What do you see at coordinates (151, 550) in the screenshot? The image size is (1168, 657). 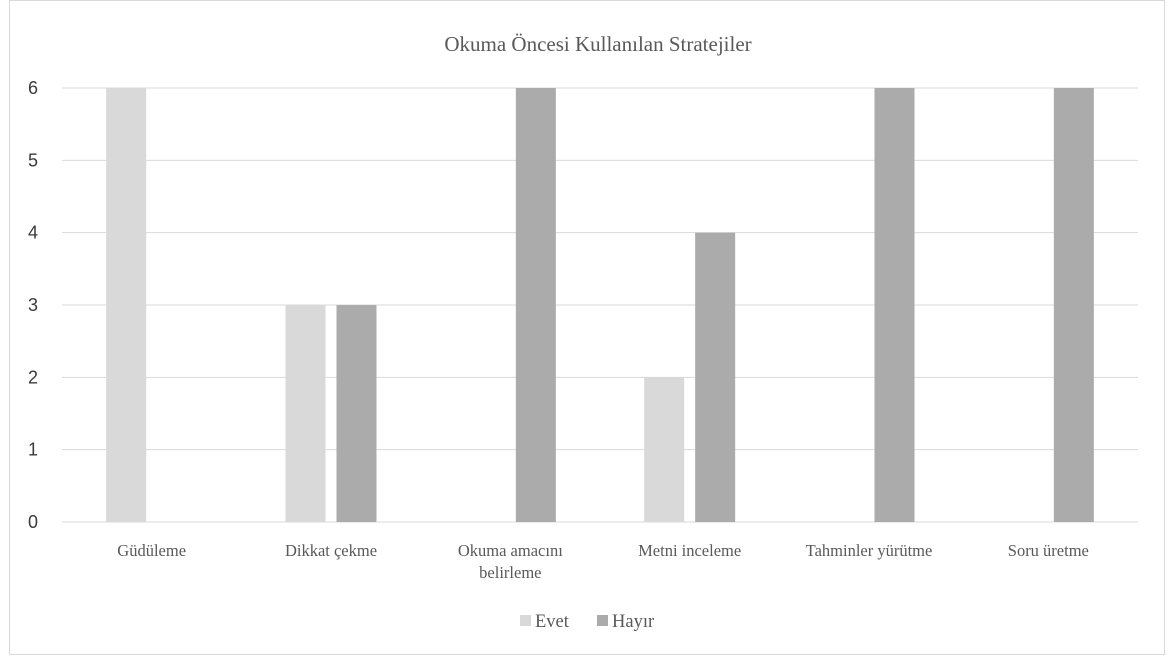 I see `x-tick-label: Güdüleme` at bounding box center [151, 550].